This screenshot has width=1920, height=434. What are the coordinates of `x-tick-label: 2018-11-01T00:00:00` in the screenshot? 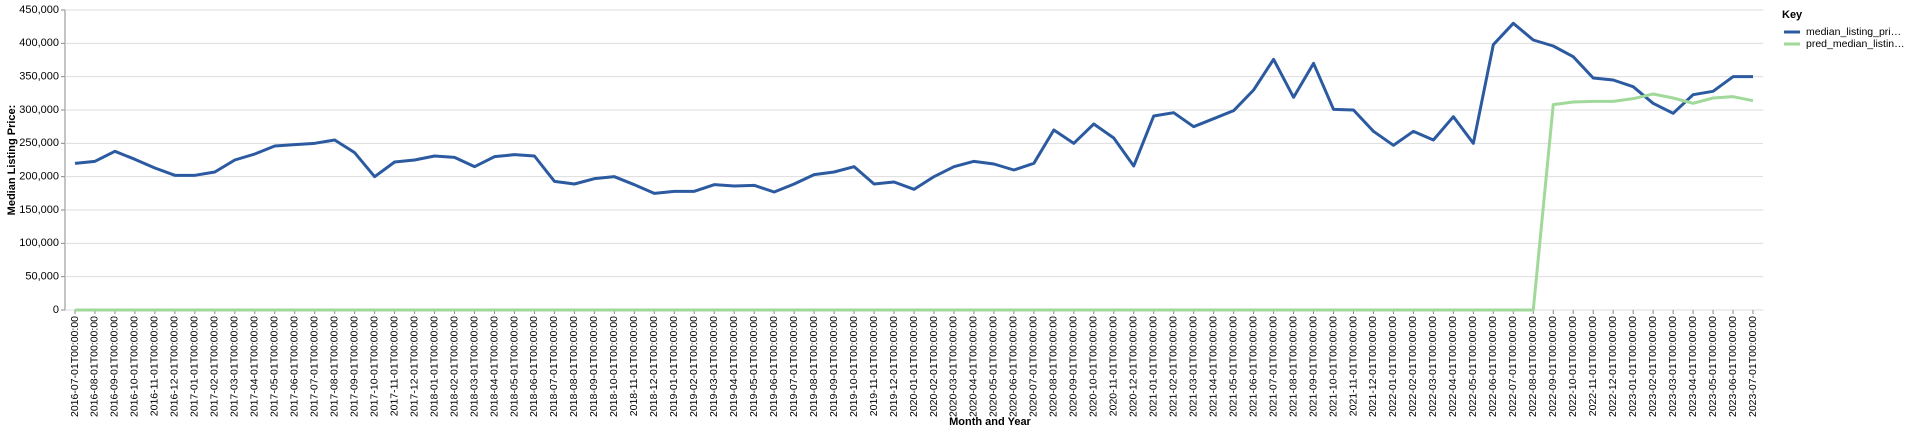 It's located at (634, 366).